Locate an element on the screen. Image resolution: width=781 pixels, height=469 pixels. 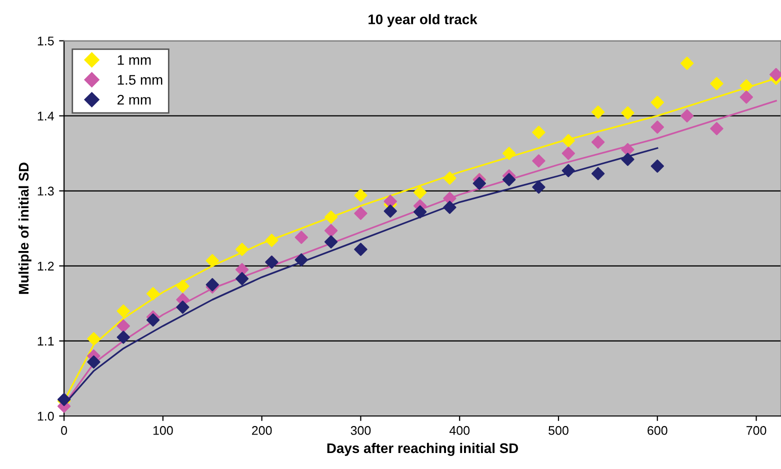
x-tick-label: 600 is located at coordinates (658, 430).